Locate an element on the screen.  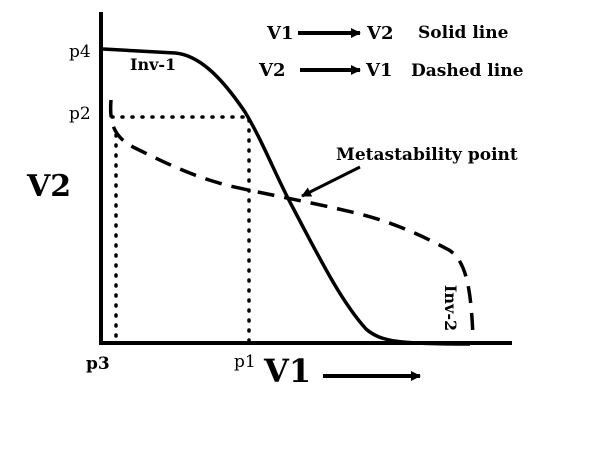
dotted-guide-p2 is located at coordinates (180, 230).